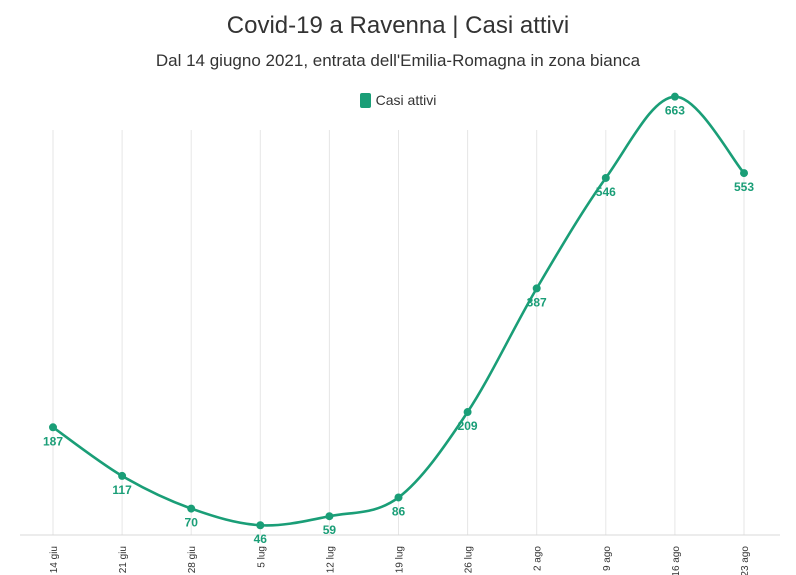 This screenshot has width=796, height=575. Describe the element at coordinates (192, 523) in the screenshot. I see `data-label: 70` at that location.